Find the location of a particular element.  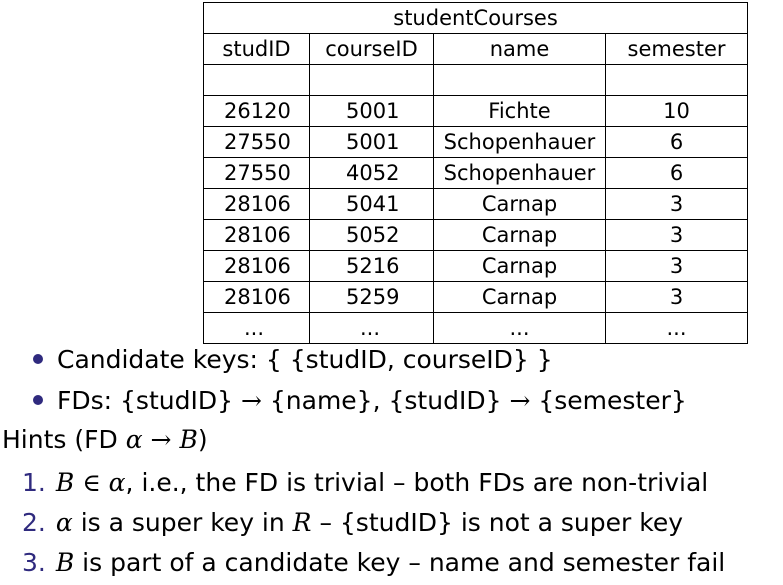

hint-number: 3. is located at coordinates (34, 562).